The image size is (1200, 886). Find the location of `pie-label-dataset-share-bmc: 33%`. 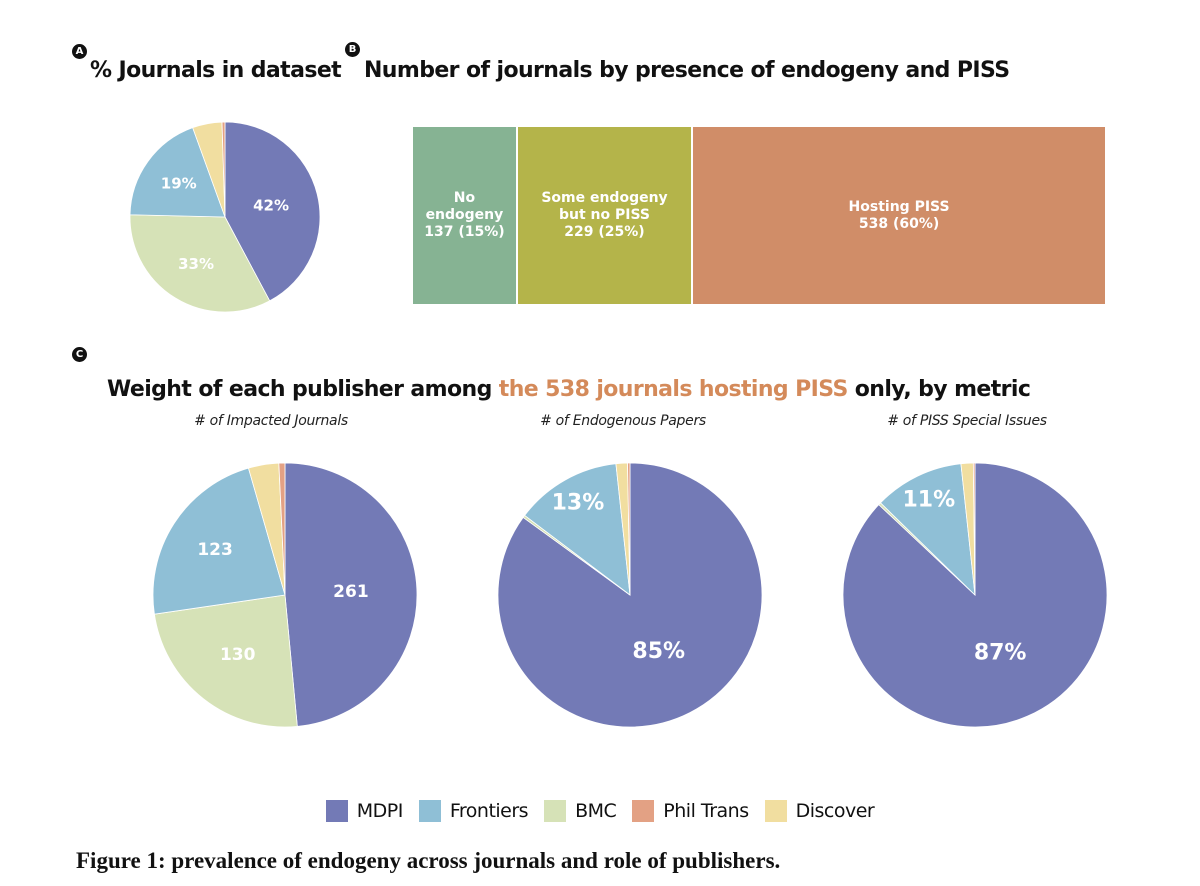

pie-label-dataset-share-bmc: 33% is located at coordinates (196, 264).